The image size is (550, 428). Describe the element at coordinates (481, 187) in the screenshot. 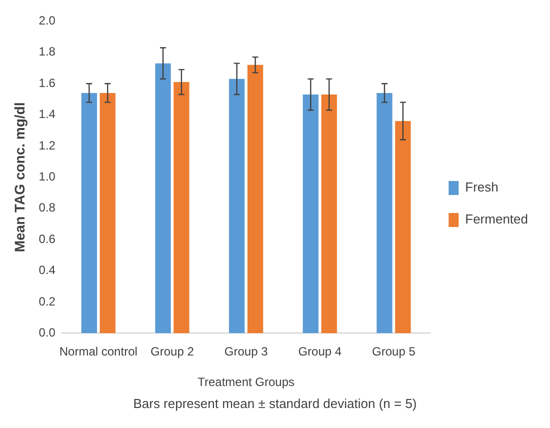

I see `legend-label: Fresh` at that location.